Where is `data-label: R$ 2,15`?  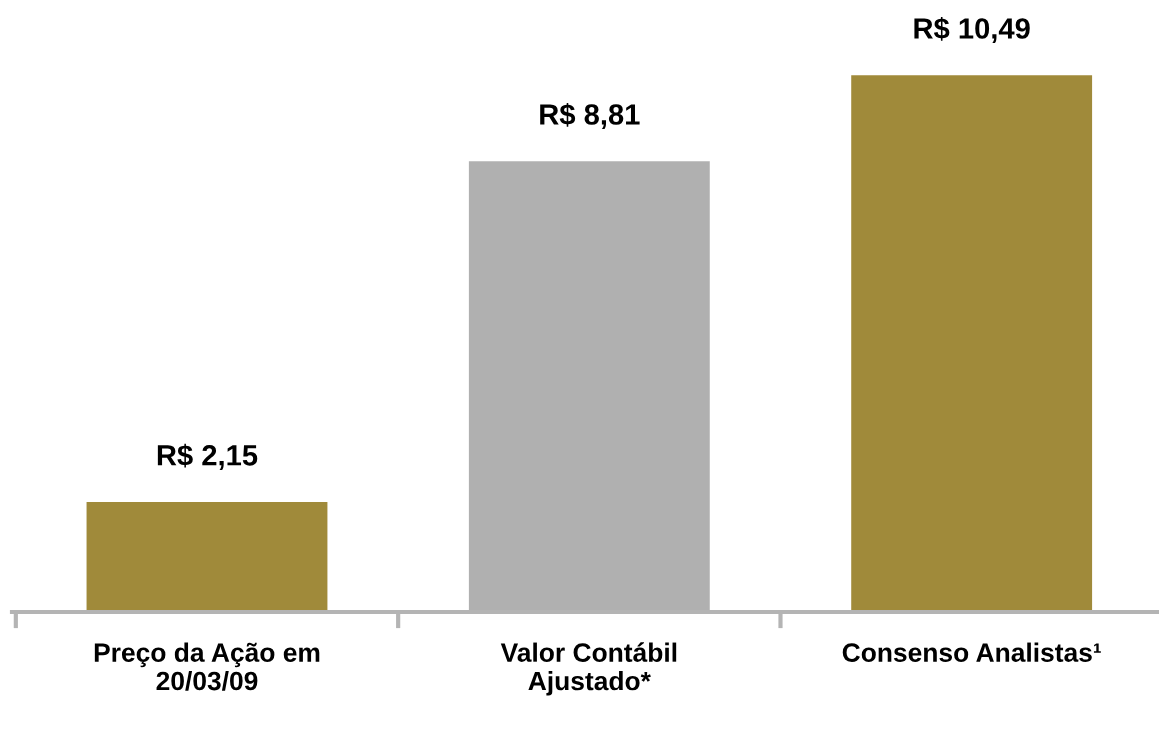 data-label: R$ 2,15 is located at coordinates (207, 456).